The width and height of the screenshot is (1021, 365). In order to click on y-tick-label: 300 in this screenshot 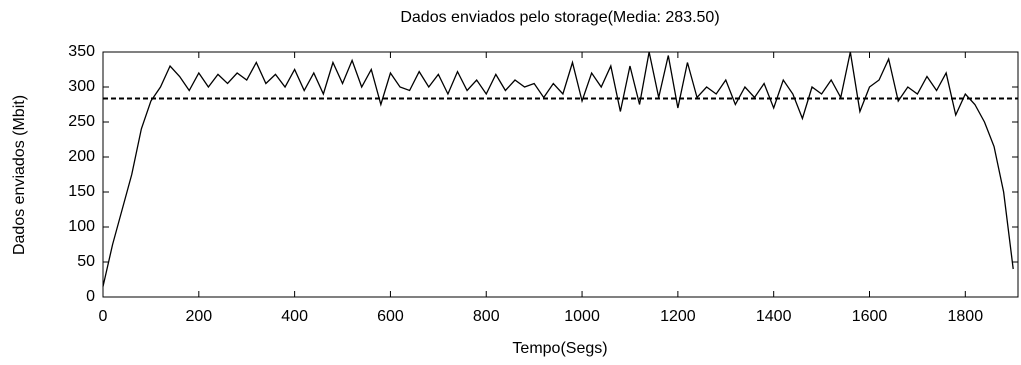, I will do `click(81, 86)`.